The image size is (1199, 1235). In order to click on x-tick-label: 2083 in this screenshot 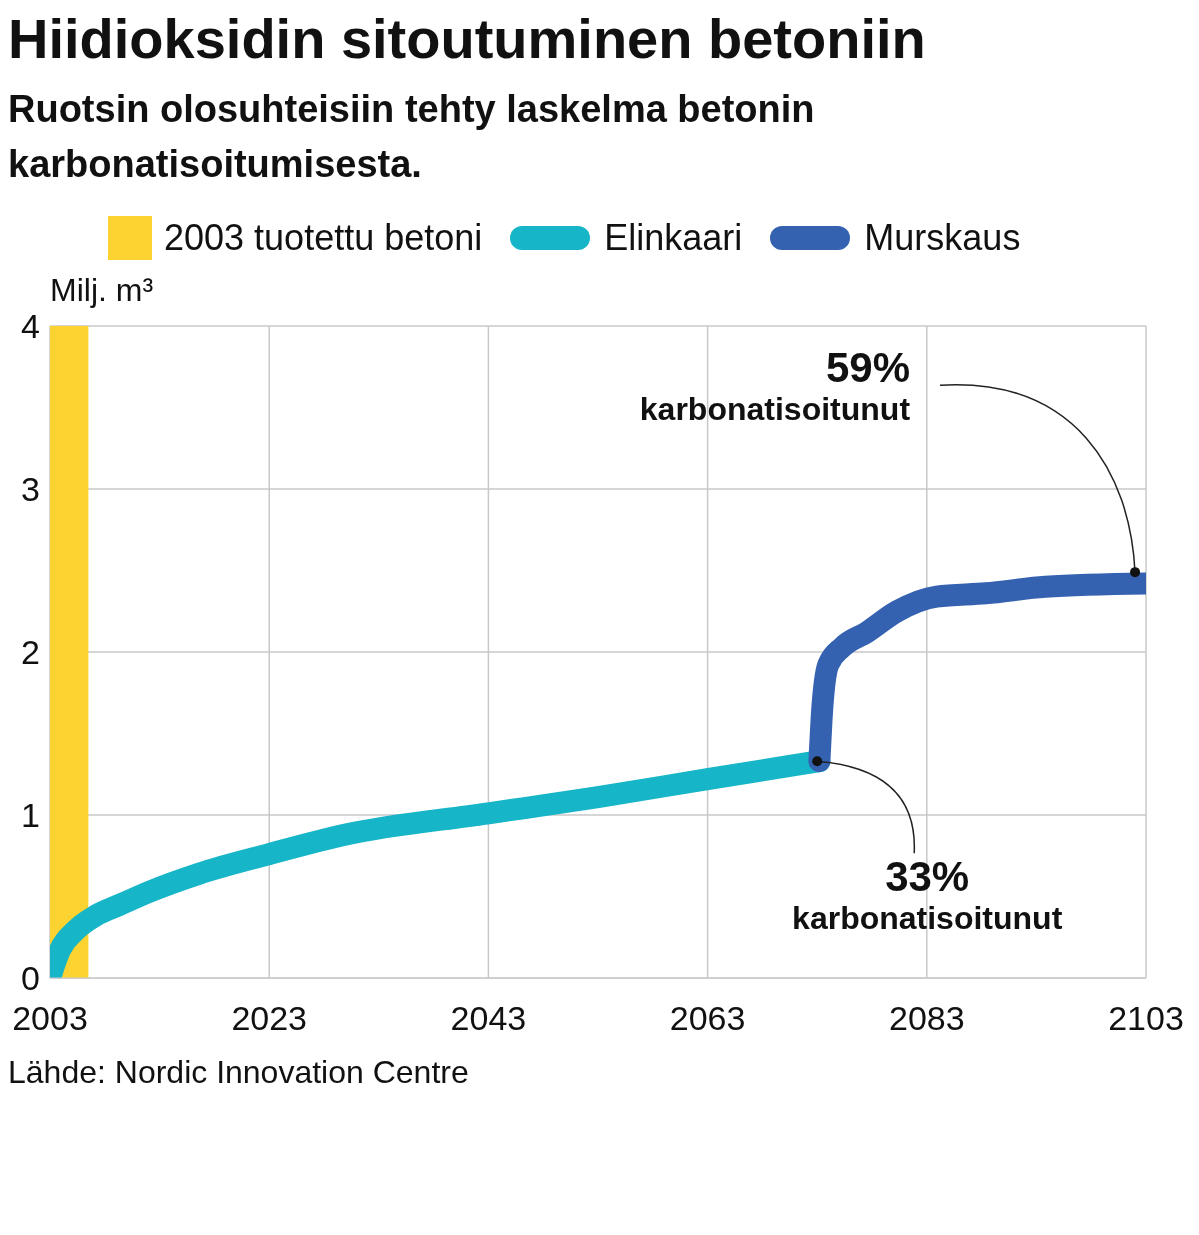, I will do `click(926, 1017)`.